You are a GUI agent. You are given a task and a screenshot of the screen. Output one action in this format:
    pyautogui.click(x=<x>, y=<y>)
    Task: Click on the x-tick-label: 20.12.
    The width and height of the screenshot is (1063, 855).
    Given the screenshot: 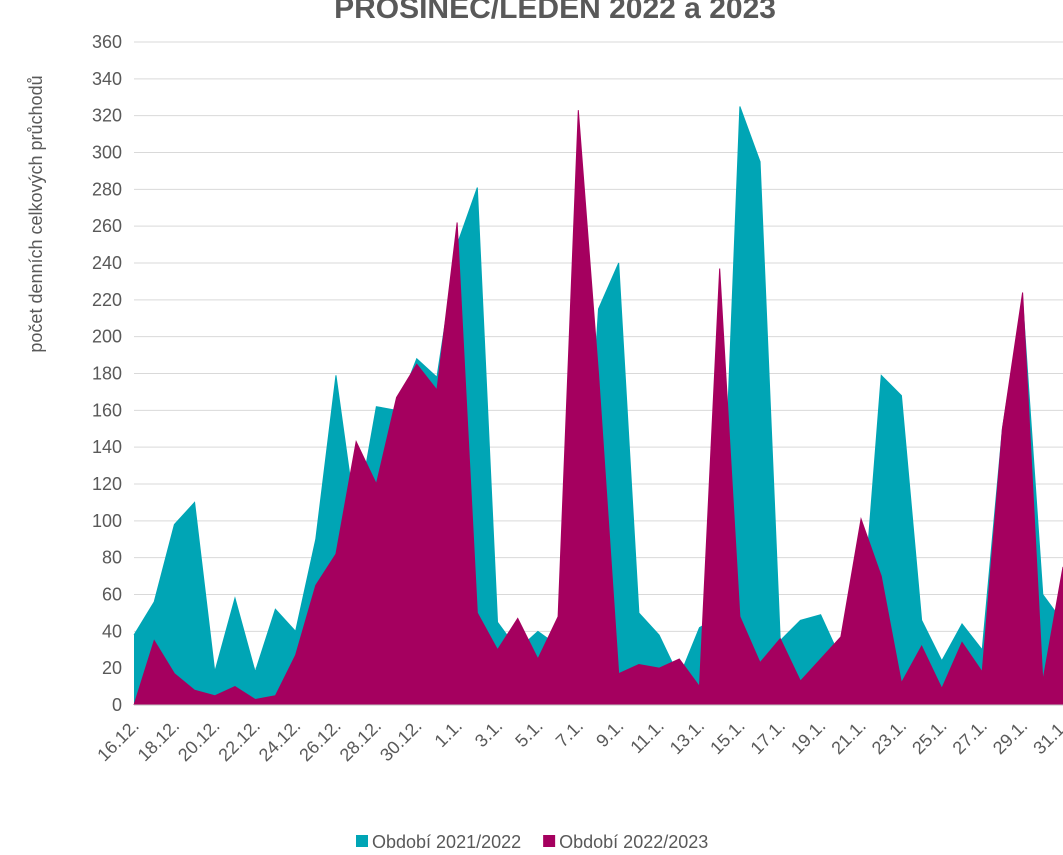 What is the action you would take?
    pyautogui.click(x=199, y=741)
    